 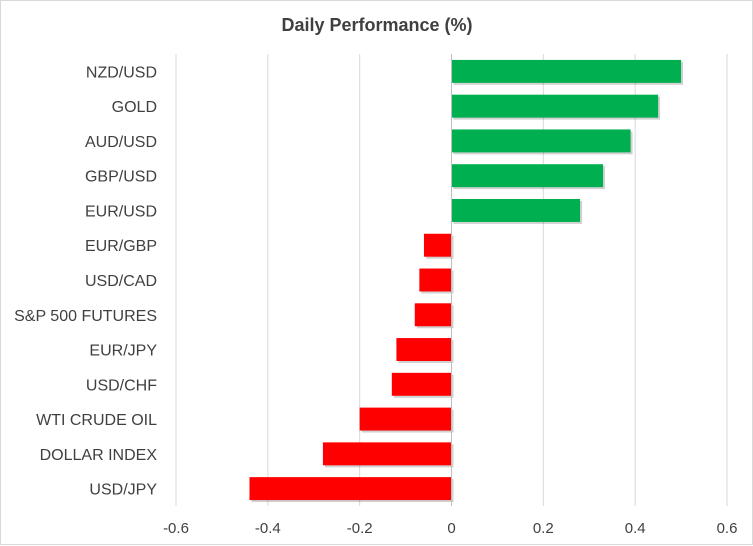 What do you see at coordinates (421, 384) in the screenshot?
I see `bar-usd-chf` at bounding box center [421, 384].